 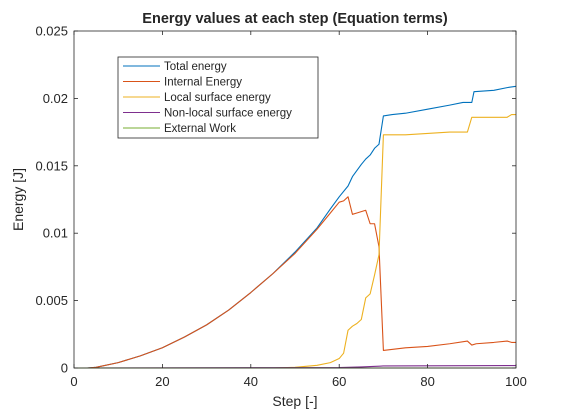 What do you see at coordinates (162, 381) in the screenshot?
I see `x-tick-label: 20` at bounding box center [162, 381].